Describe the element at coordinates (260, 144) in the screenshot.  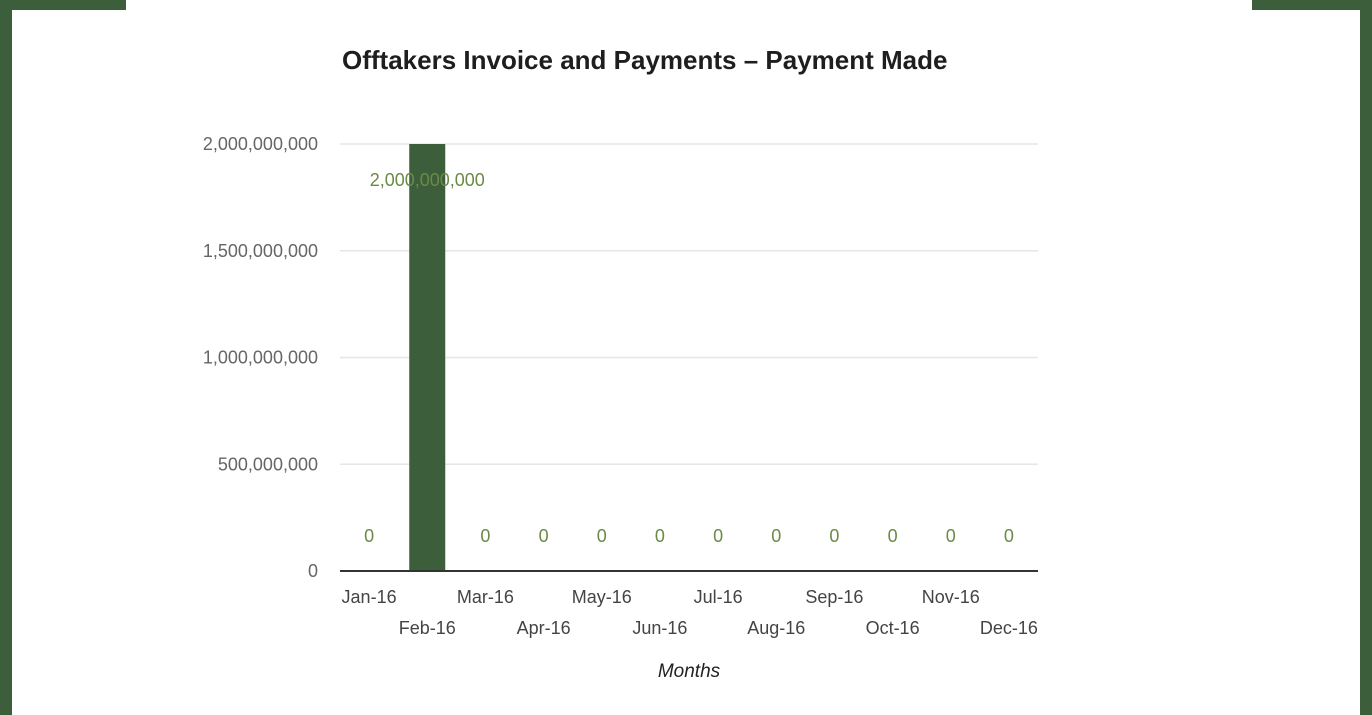
I see `y-tick-label: 2,000,000,000` at that location.